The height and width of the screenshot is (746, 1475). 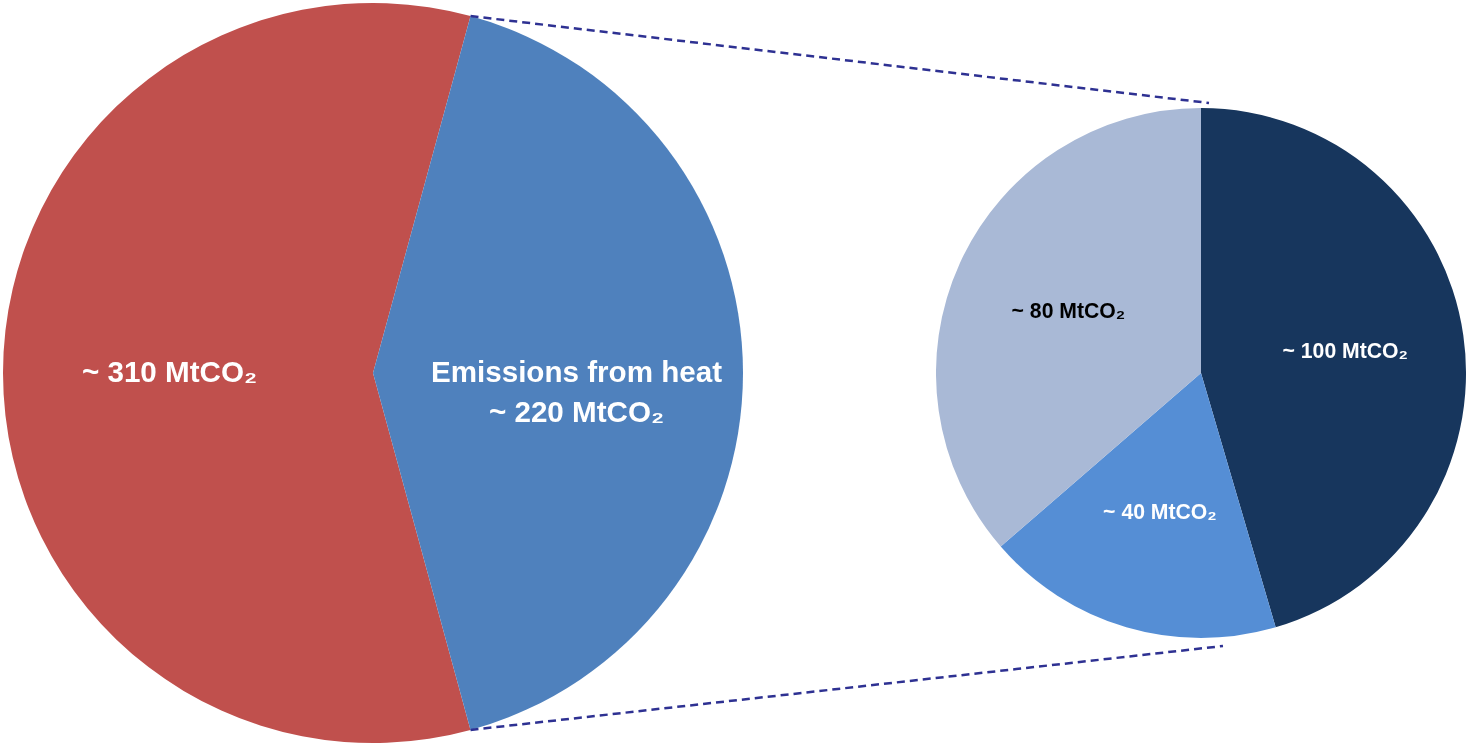 What do you see at coordinates (1345, 351) in the screenshot?
I see `data-label: ~ 100 MtCO₂` at bounding box center [1345, 351].